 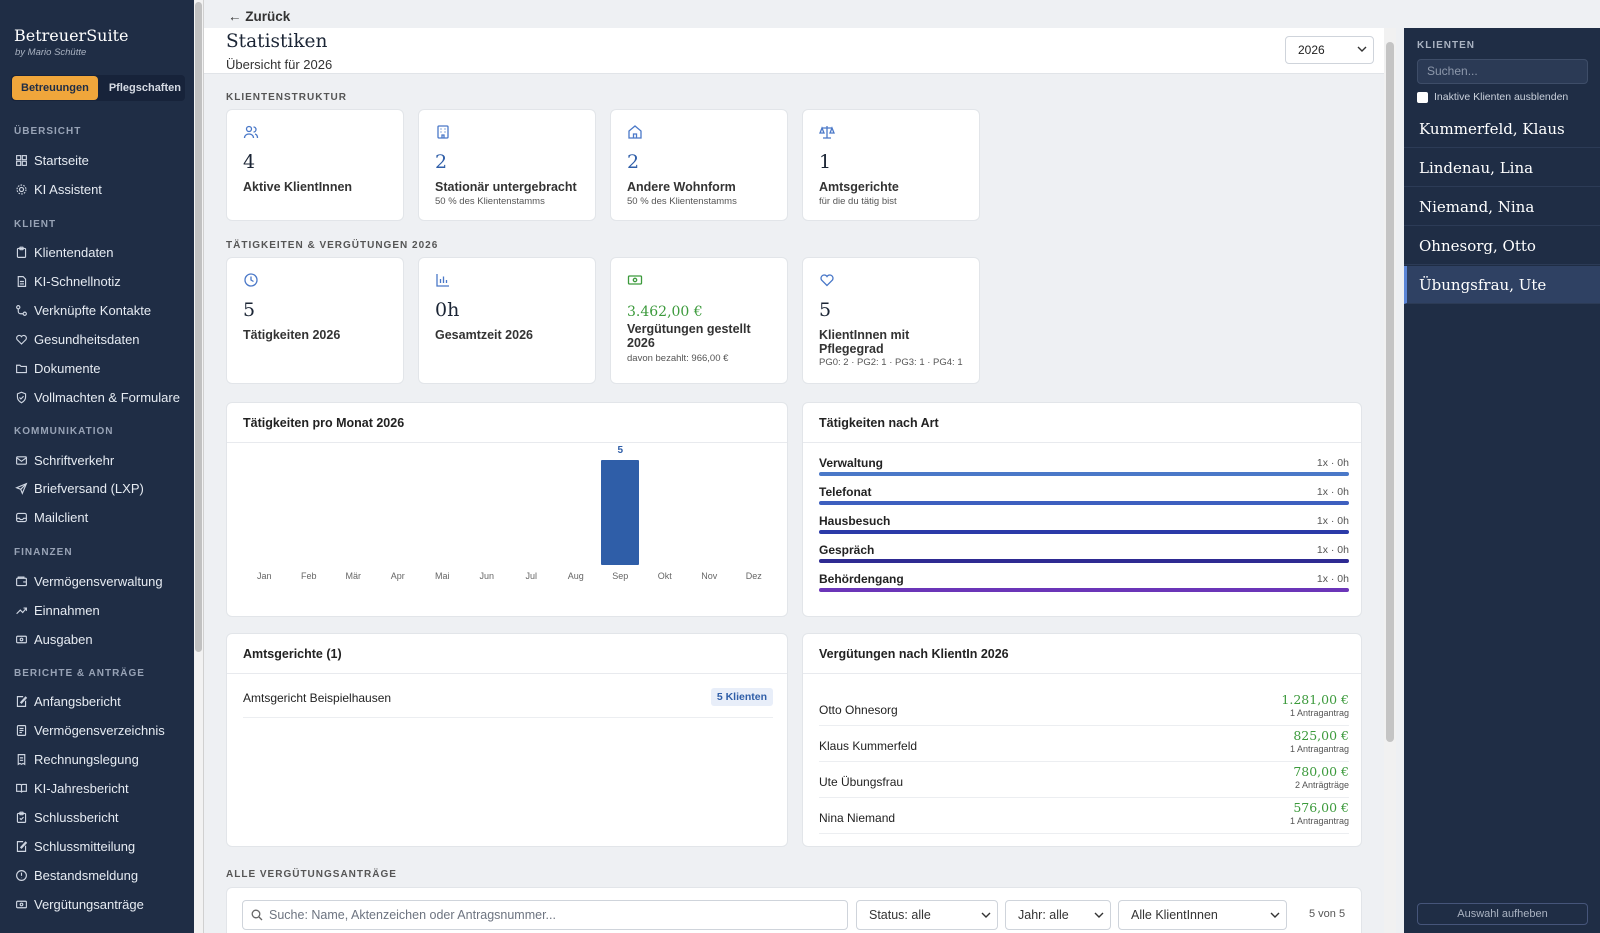 I want to click on status-select: Status: alle, so click(x=927, y=915).